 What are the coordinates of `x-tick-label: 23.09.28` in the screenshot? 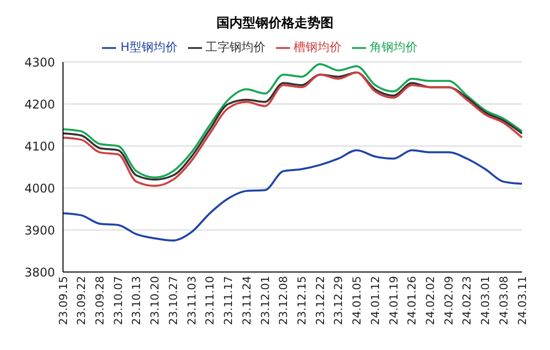 It's located at (100, 300).